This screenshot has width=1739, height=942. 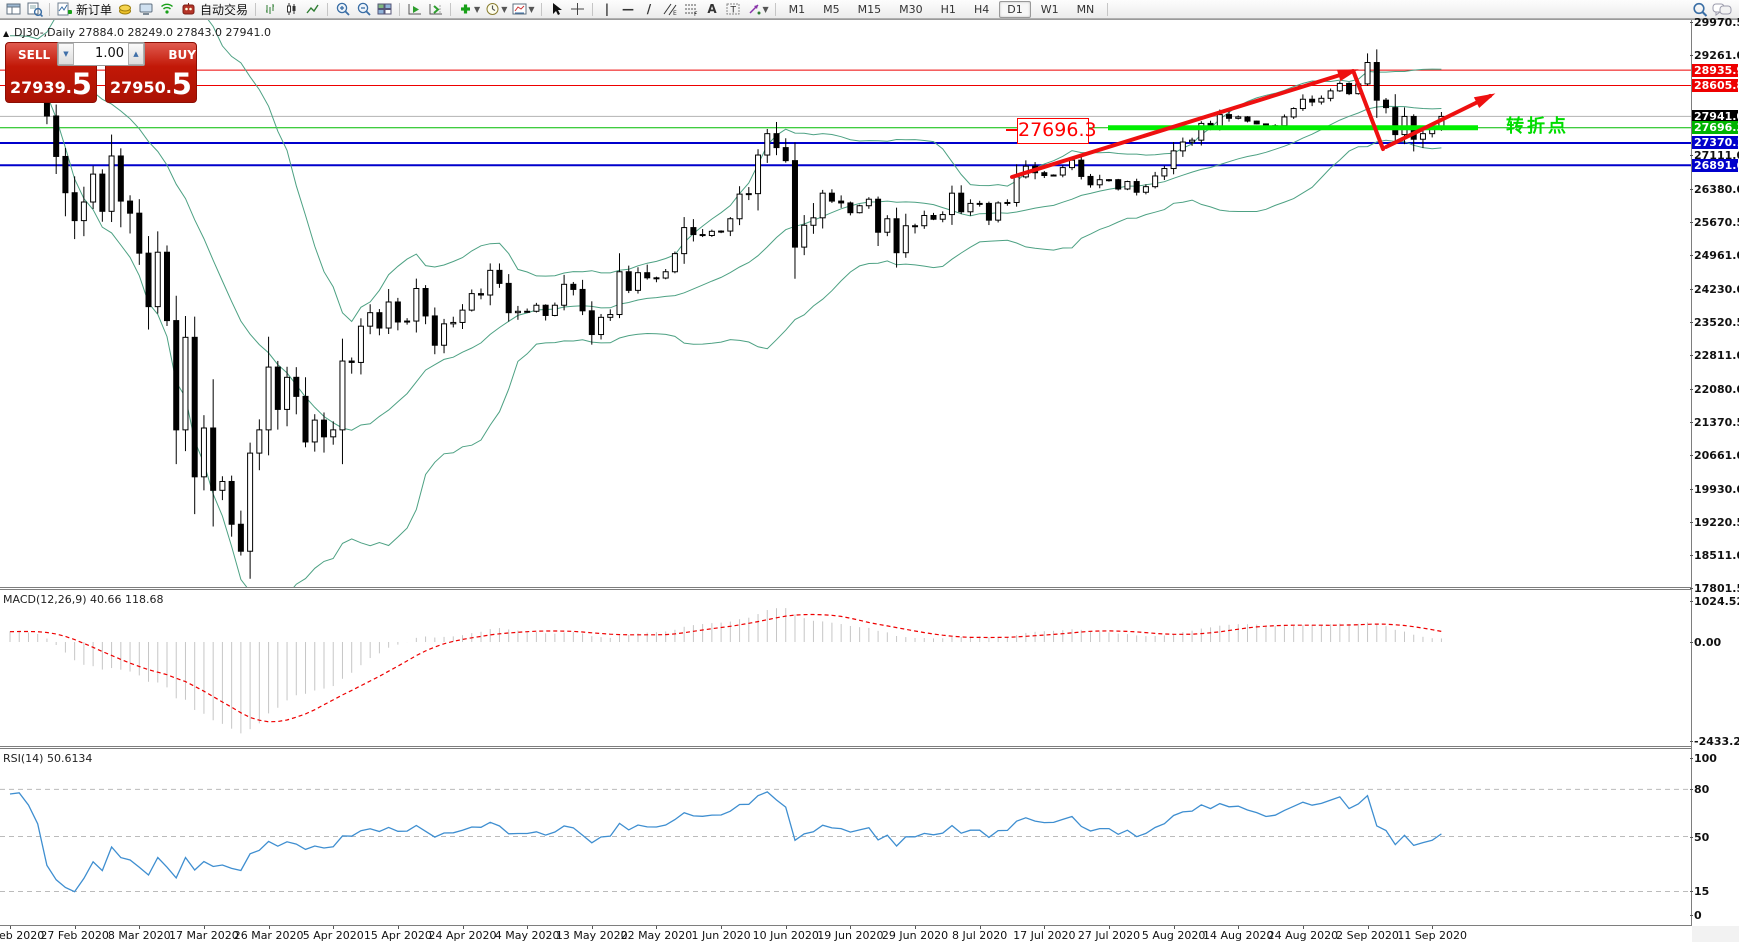 What do you see at coordinates (797, 9) in the screenshot?
I see `timeframe-button-m1: M1` at bounding box center [797, 9].